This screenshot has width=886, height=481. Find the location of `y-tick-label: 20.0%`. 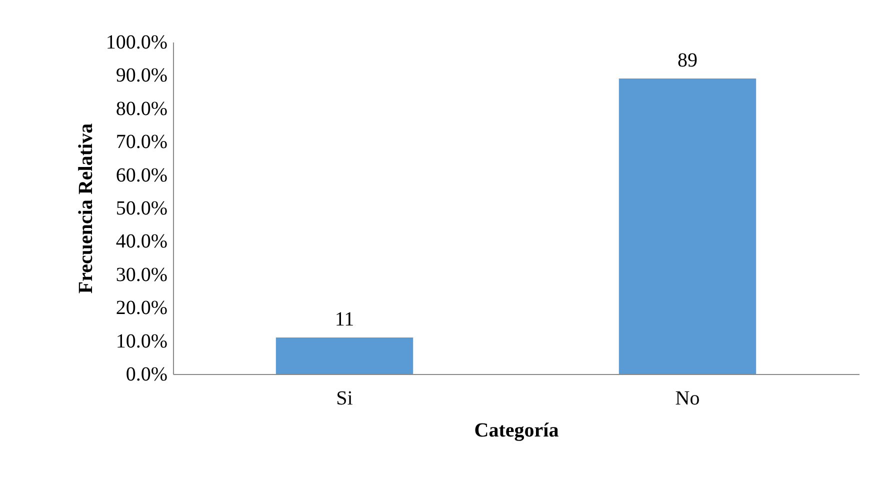

y-tick-label: 20.0% is located at coordinates (142, 308).